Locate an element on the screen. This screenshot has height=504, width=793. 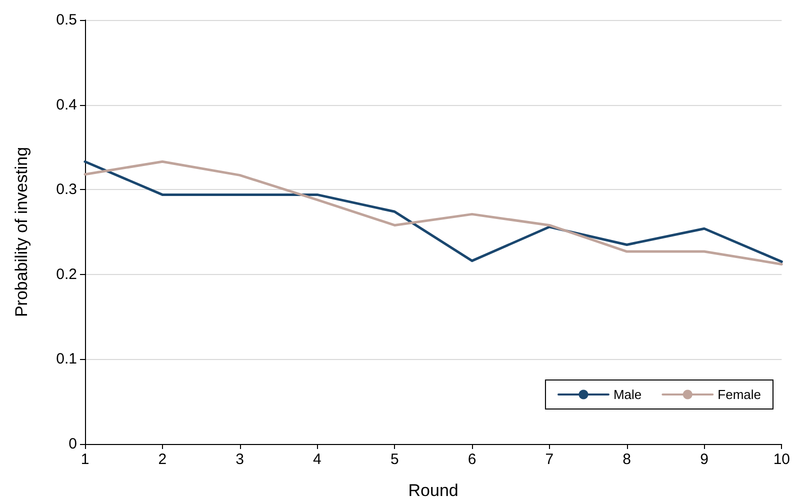
y-tick-label: 0.3 is located at coordinates (66, 189).